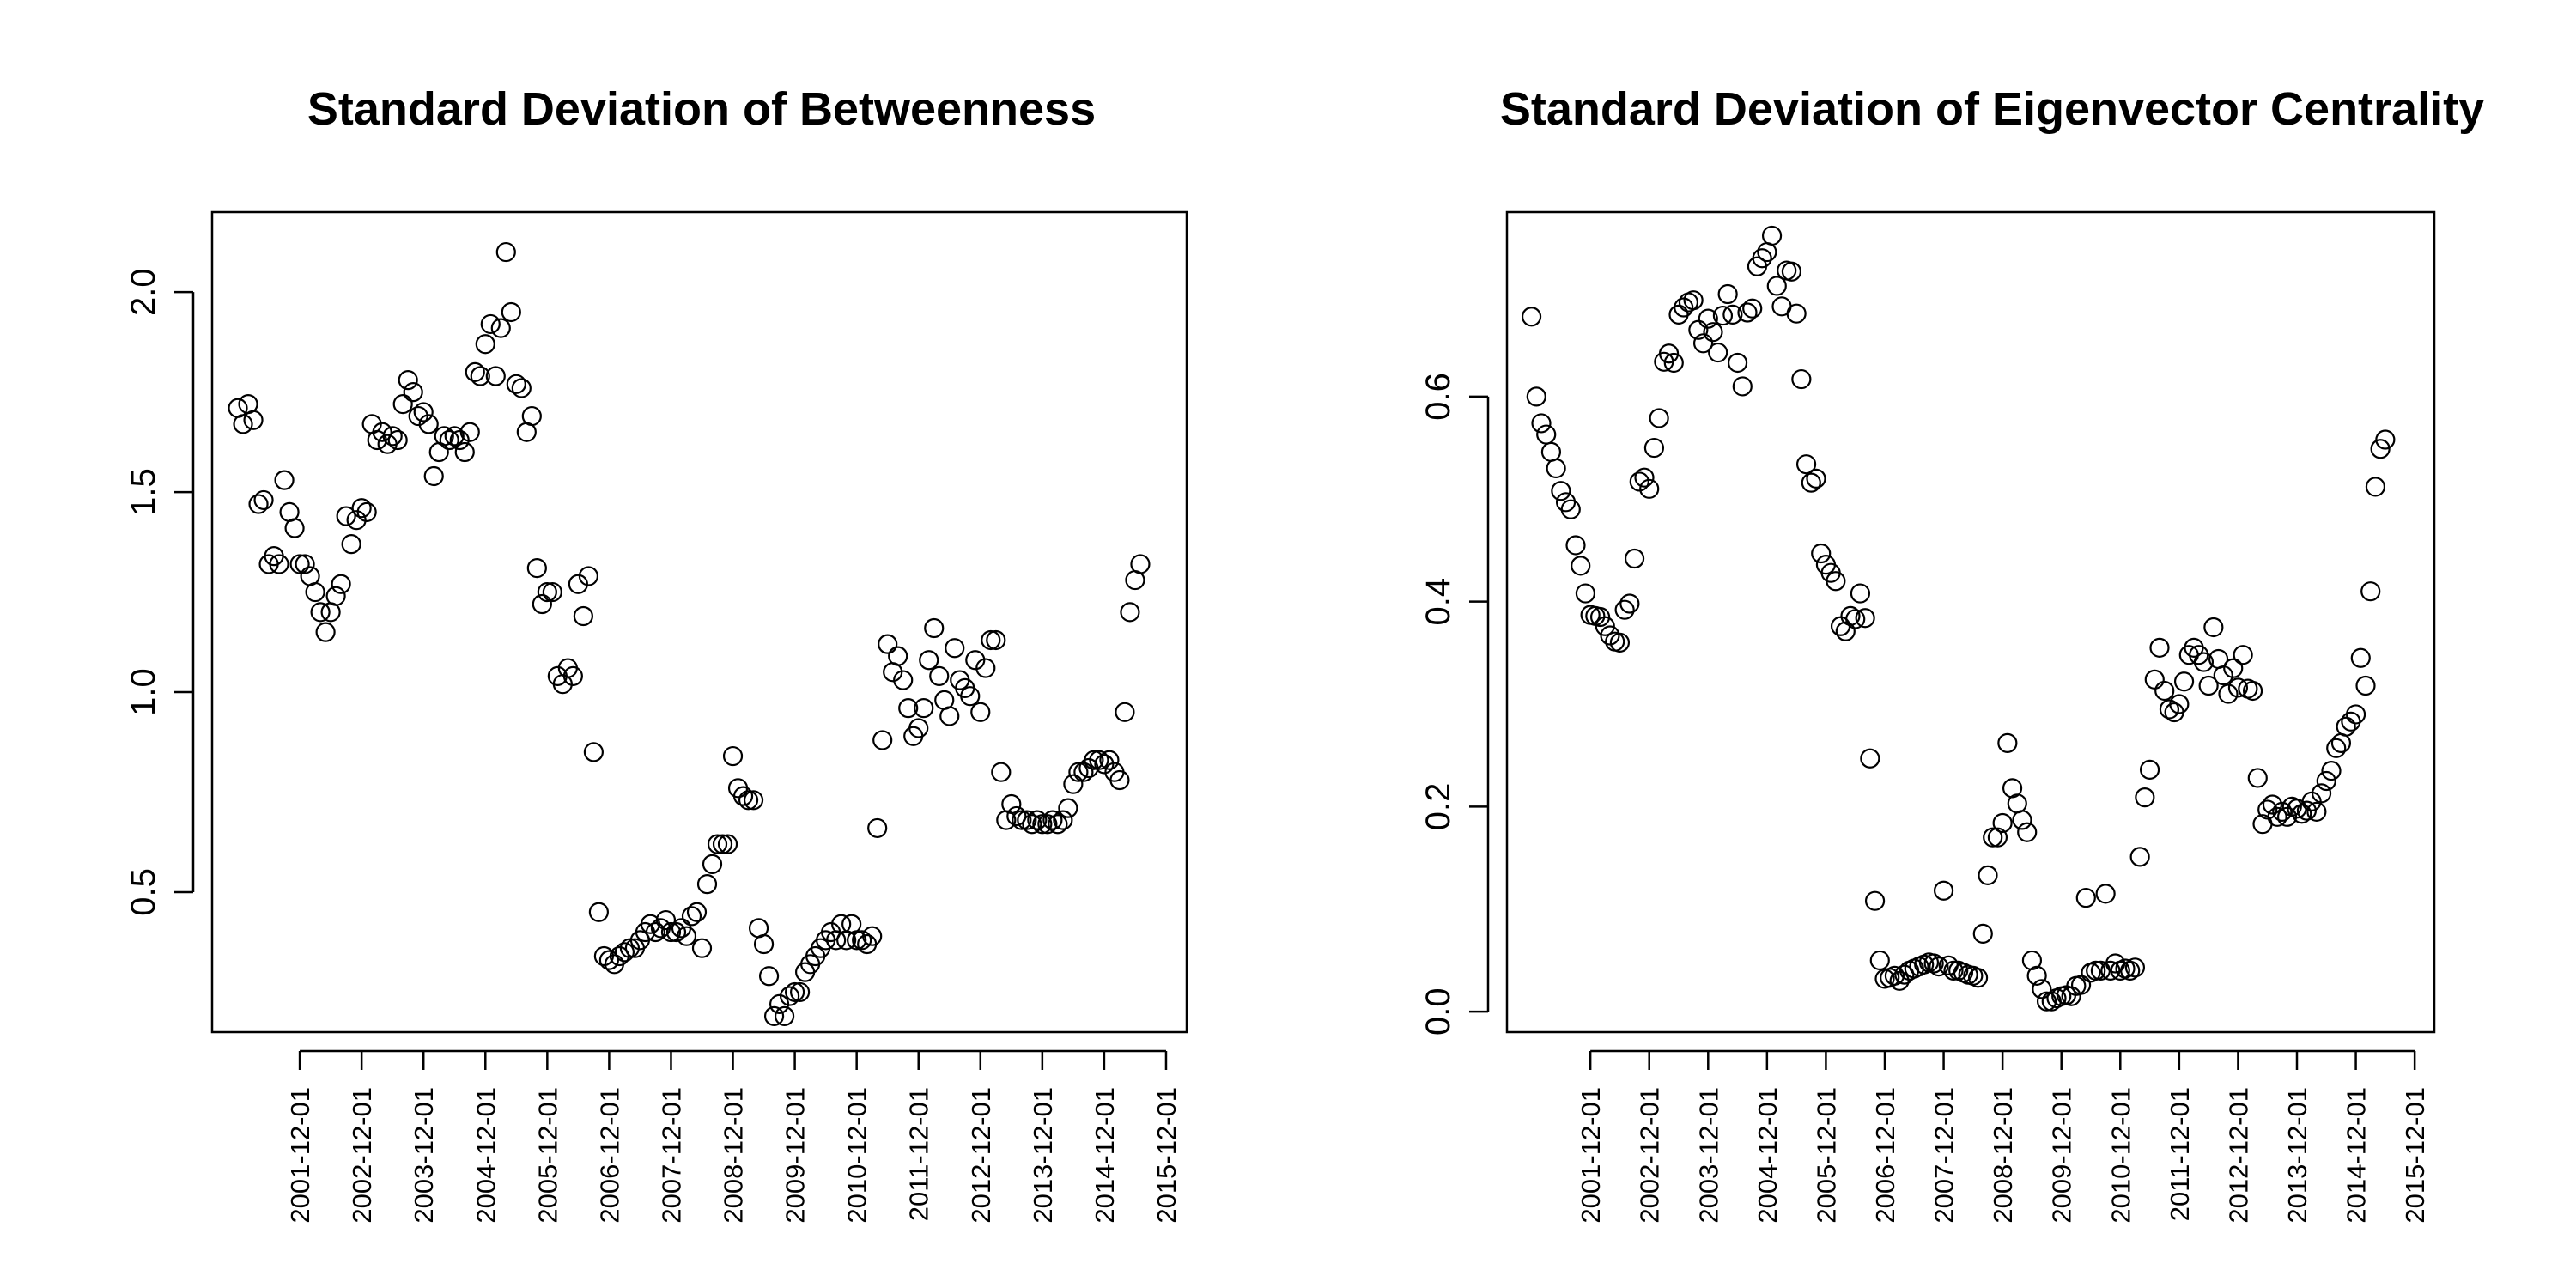 This screenshot has width=2576, height=1288. I want to click on eigenvector-x-tick-label: 2005-12-01, so click(1826, 1155).